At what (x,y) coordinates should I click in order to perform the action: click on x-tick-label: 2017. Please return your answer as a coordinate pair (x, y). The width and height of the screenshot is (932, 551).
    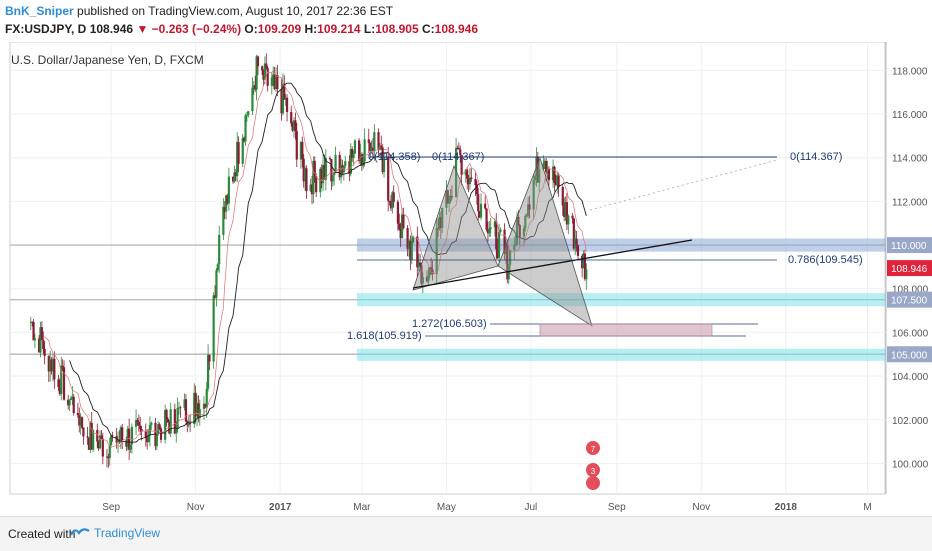
    Looking at the image, I should click on (280, 507).